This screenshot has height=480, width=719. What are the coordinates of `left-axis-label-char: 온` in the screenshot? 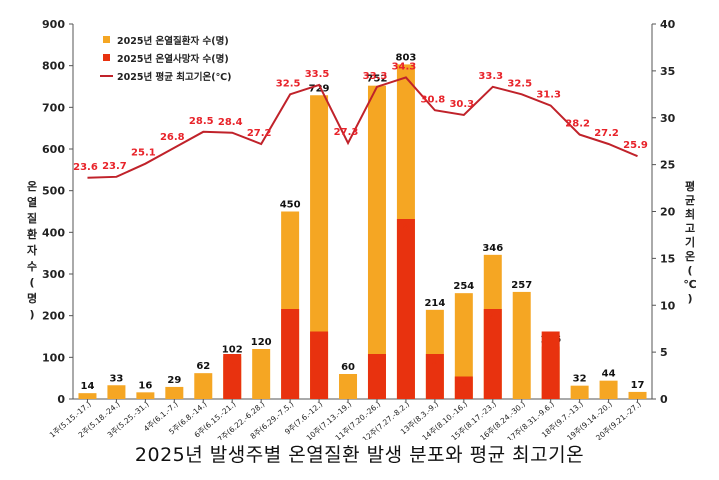 It's located at (32, 186).